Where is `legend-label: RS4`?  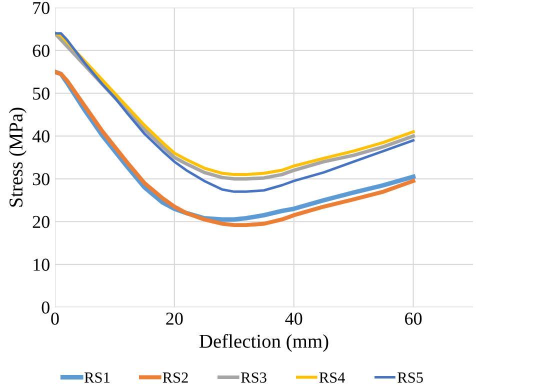 legend-label: RS4 is located at coordinates (332, 377).